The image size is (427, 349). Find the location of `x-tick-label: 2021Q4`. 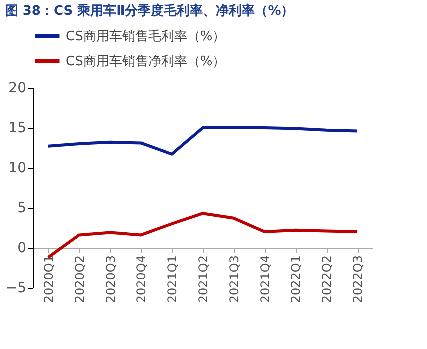

x-tick-label: 2021Q4 is located at coordinates (265, 280).